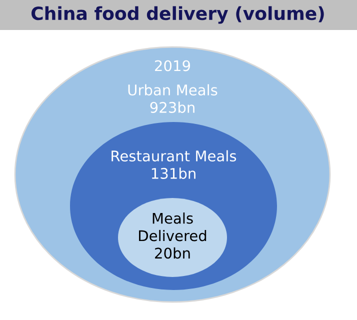  I want to click on category-label: Meals Delivered, so click(172, 227).